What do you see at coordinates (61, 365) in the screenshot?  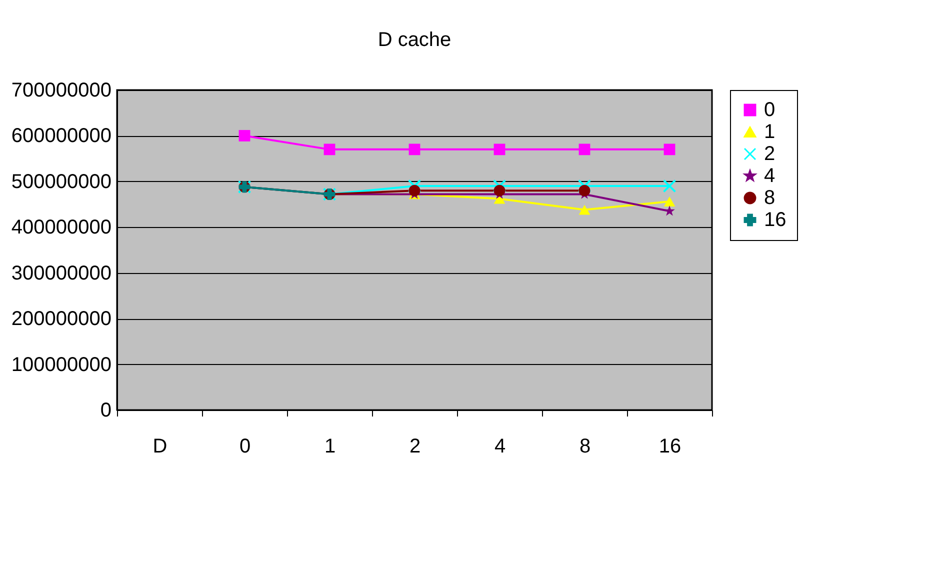 I see `y-tick-label: 100000000` at bounding box center [61, 365].